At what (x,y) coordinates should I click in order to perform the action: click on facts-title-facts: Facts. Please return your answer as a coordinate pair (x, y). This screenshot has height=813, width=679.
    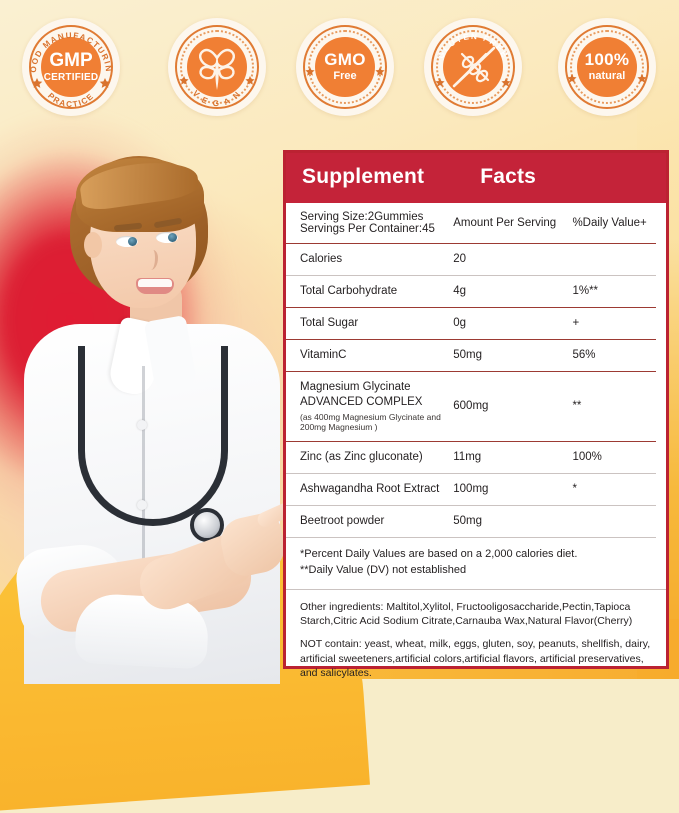
    Looking at the image, I should click on (508, 176).